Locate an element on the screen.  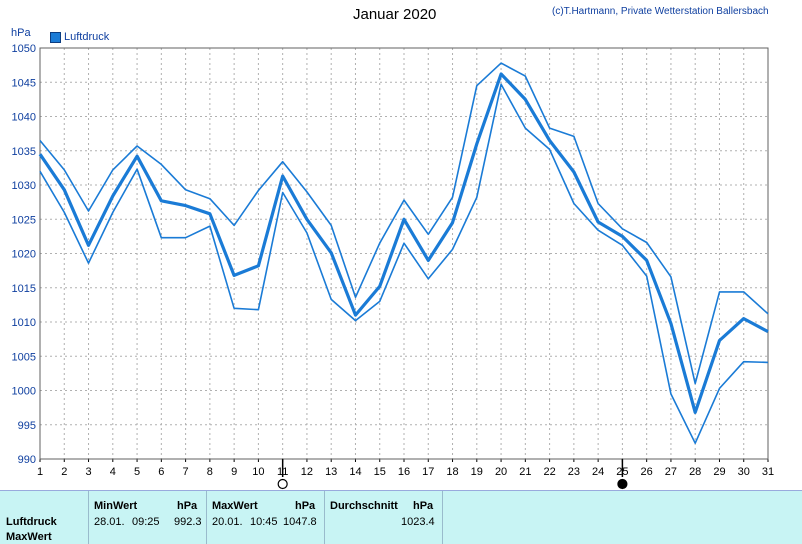
x-tick-label: 23 is located at coordinates (574, 472).